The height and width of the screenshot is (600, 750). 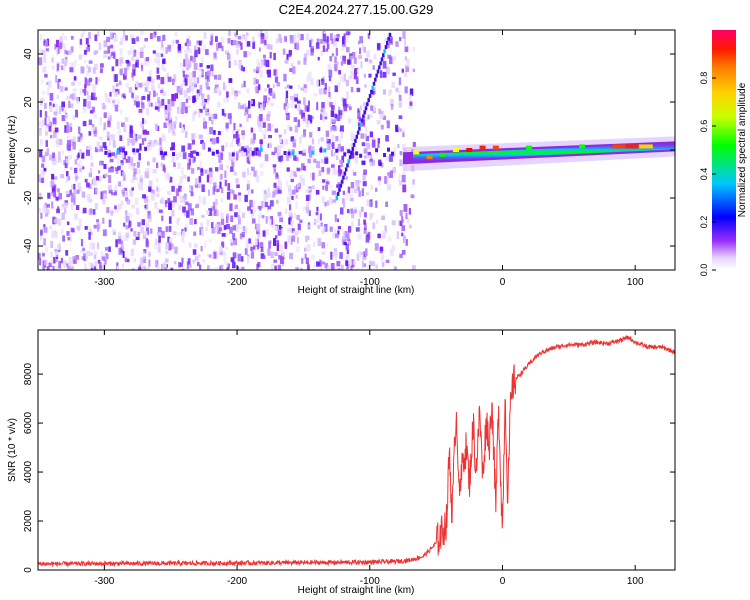 I want to click on heatmap-drift-cell, so click(x=337, y=198).